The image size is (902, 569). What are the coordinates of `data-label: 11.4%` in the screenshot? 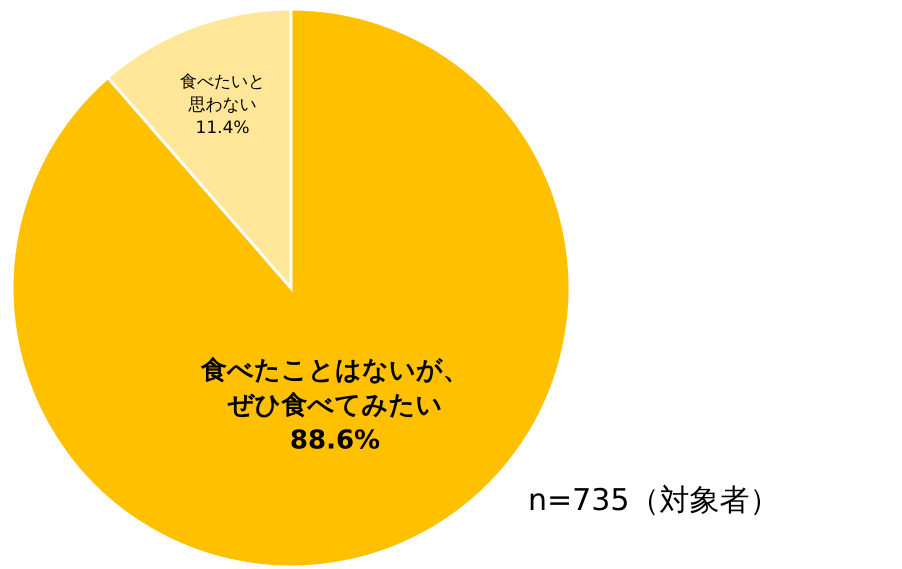 It's located at (223, 128).